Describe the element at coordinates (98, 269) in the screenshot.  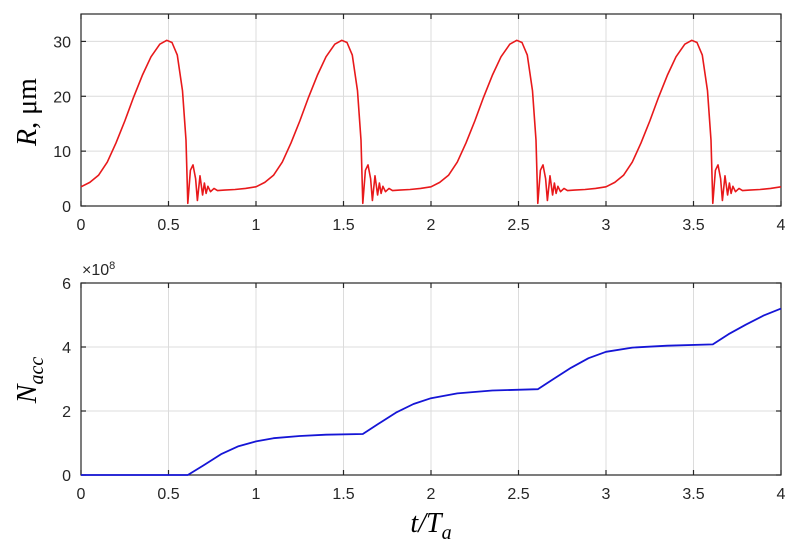
I see `y-multiplier: ×10⁸` at that location.